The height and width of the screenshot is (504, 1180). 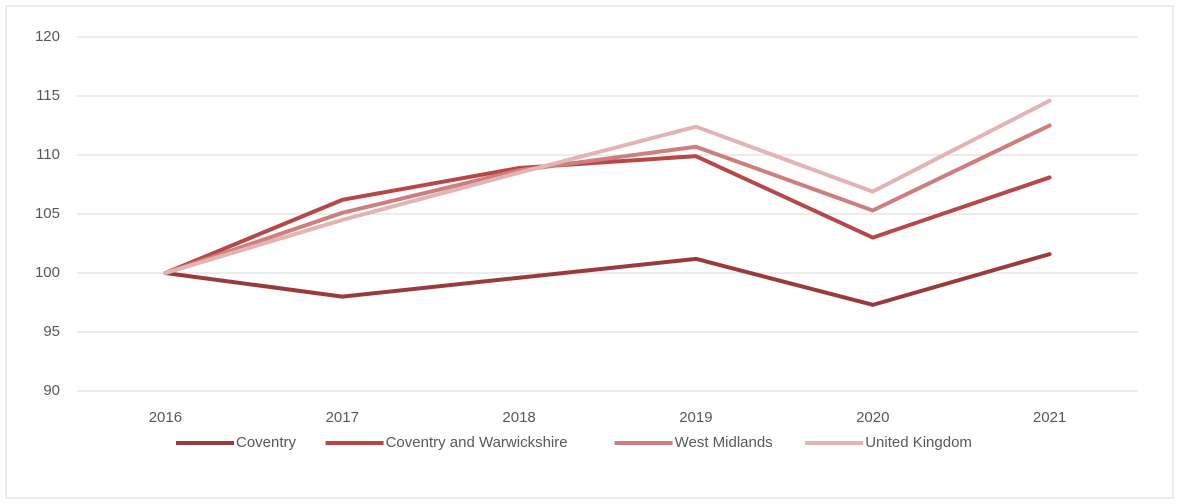 I want to click on legend-label: West Midlands, so click(x=724, y=442).